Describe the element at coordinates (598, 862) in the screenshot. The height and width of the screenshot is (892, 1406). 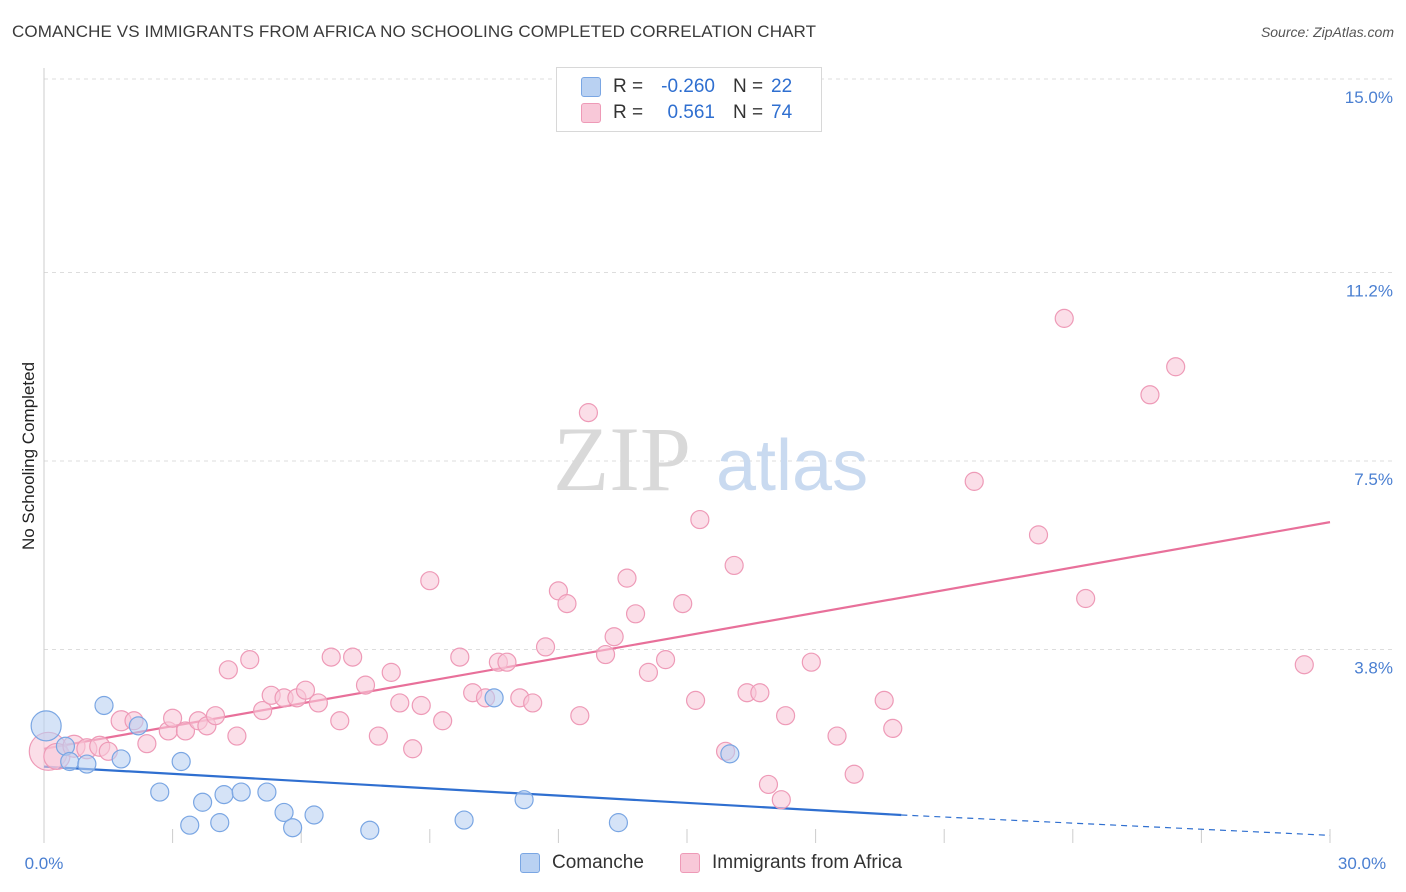
I see `series-label-comanche: Comanche` at that location.